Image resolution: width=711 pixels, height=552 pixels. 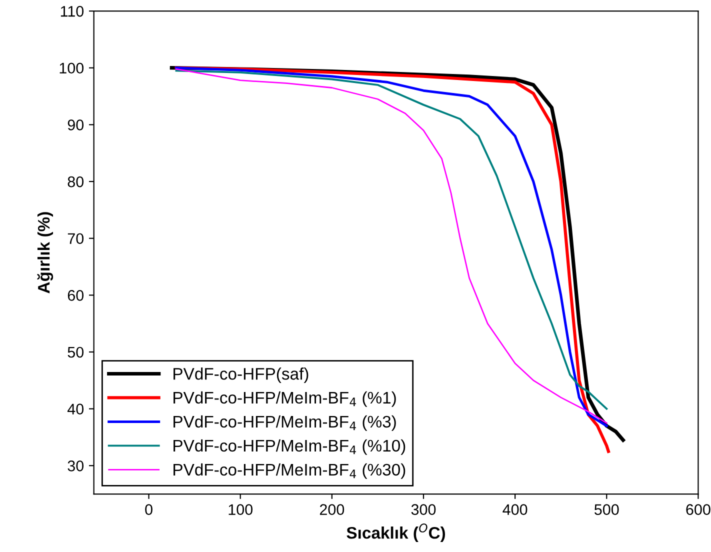 I want to click on x-axis-title: Sıcaklık ($^{O}$C), so click(x=396, y=533).